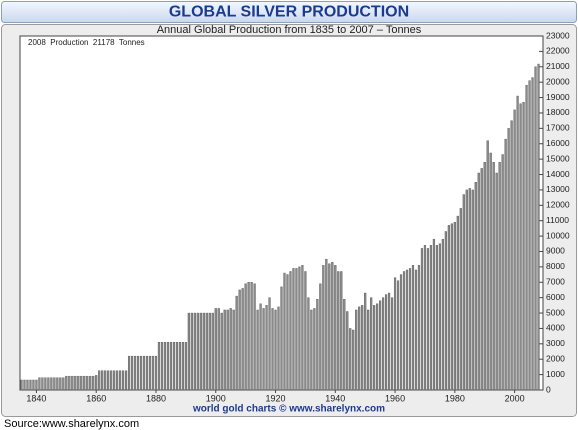 The height and width of the screenshot is (430, 578). I want to click on x-tick-label: 1880, so click(156, 398).